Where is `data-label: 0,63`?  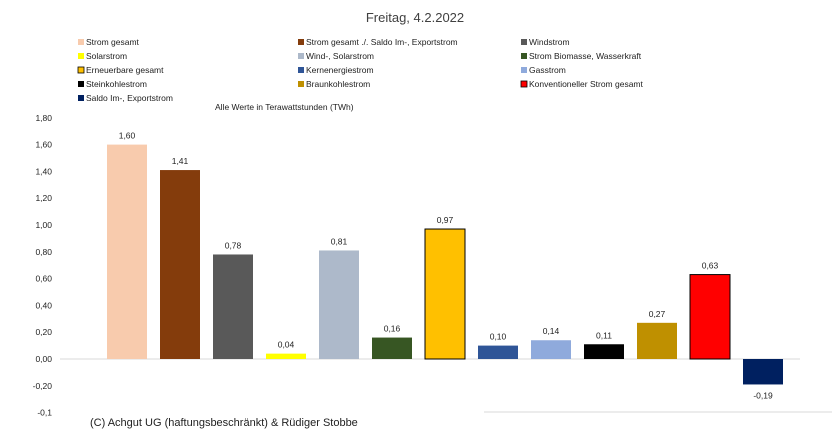
data-label: 0,63 is located at coordinates (710, 266).